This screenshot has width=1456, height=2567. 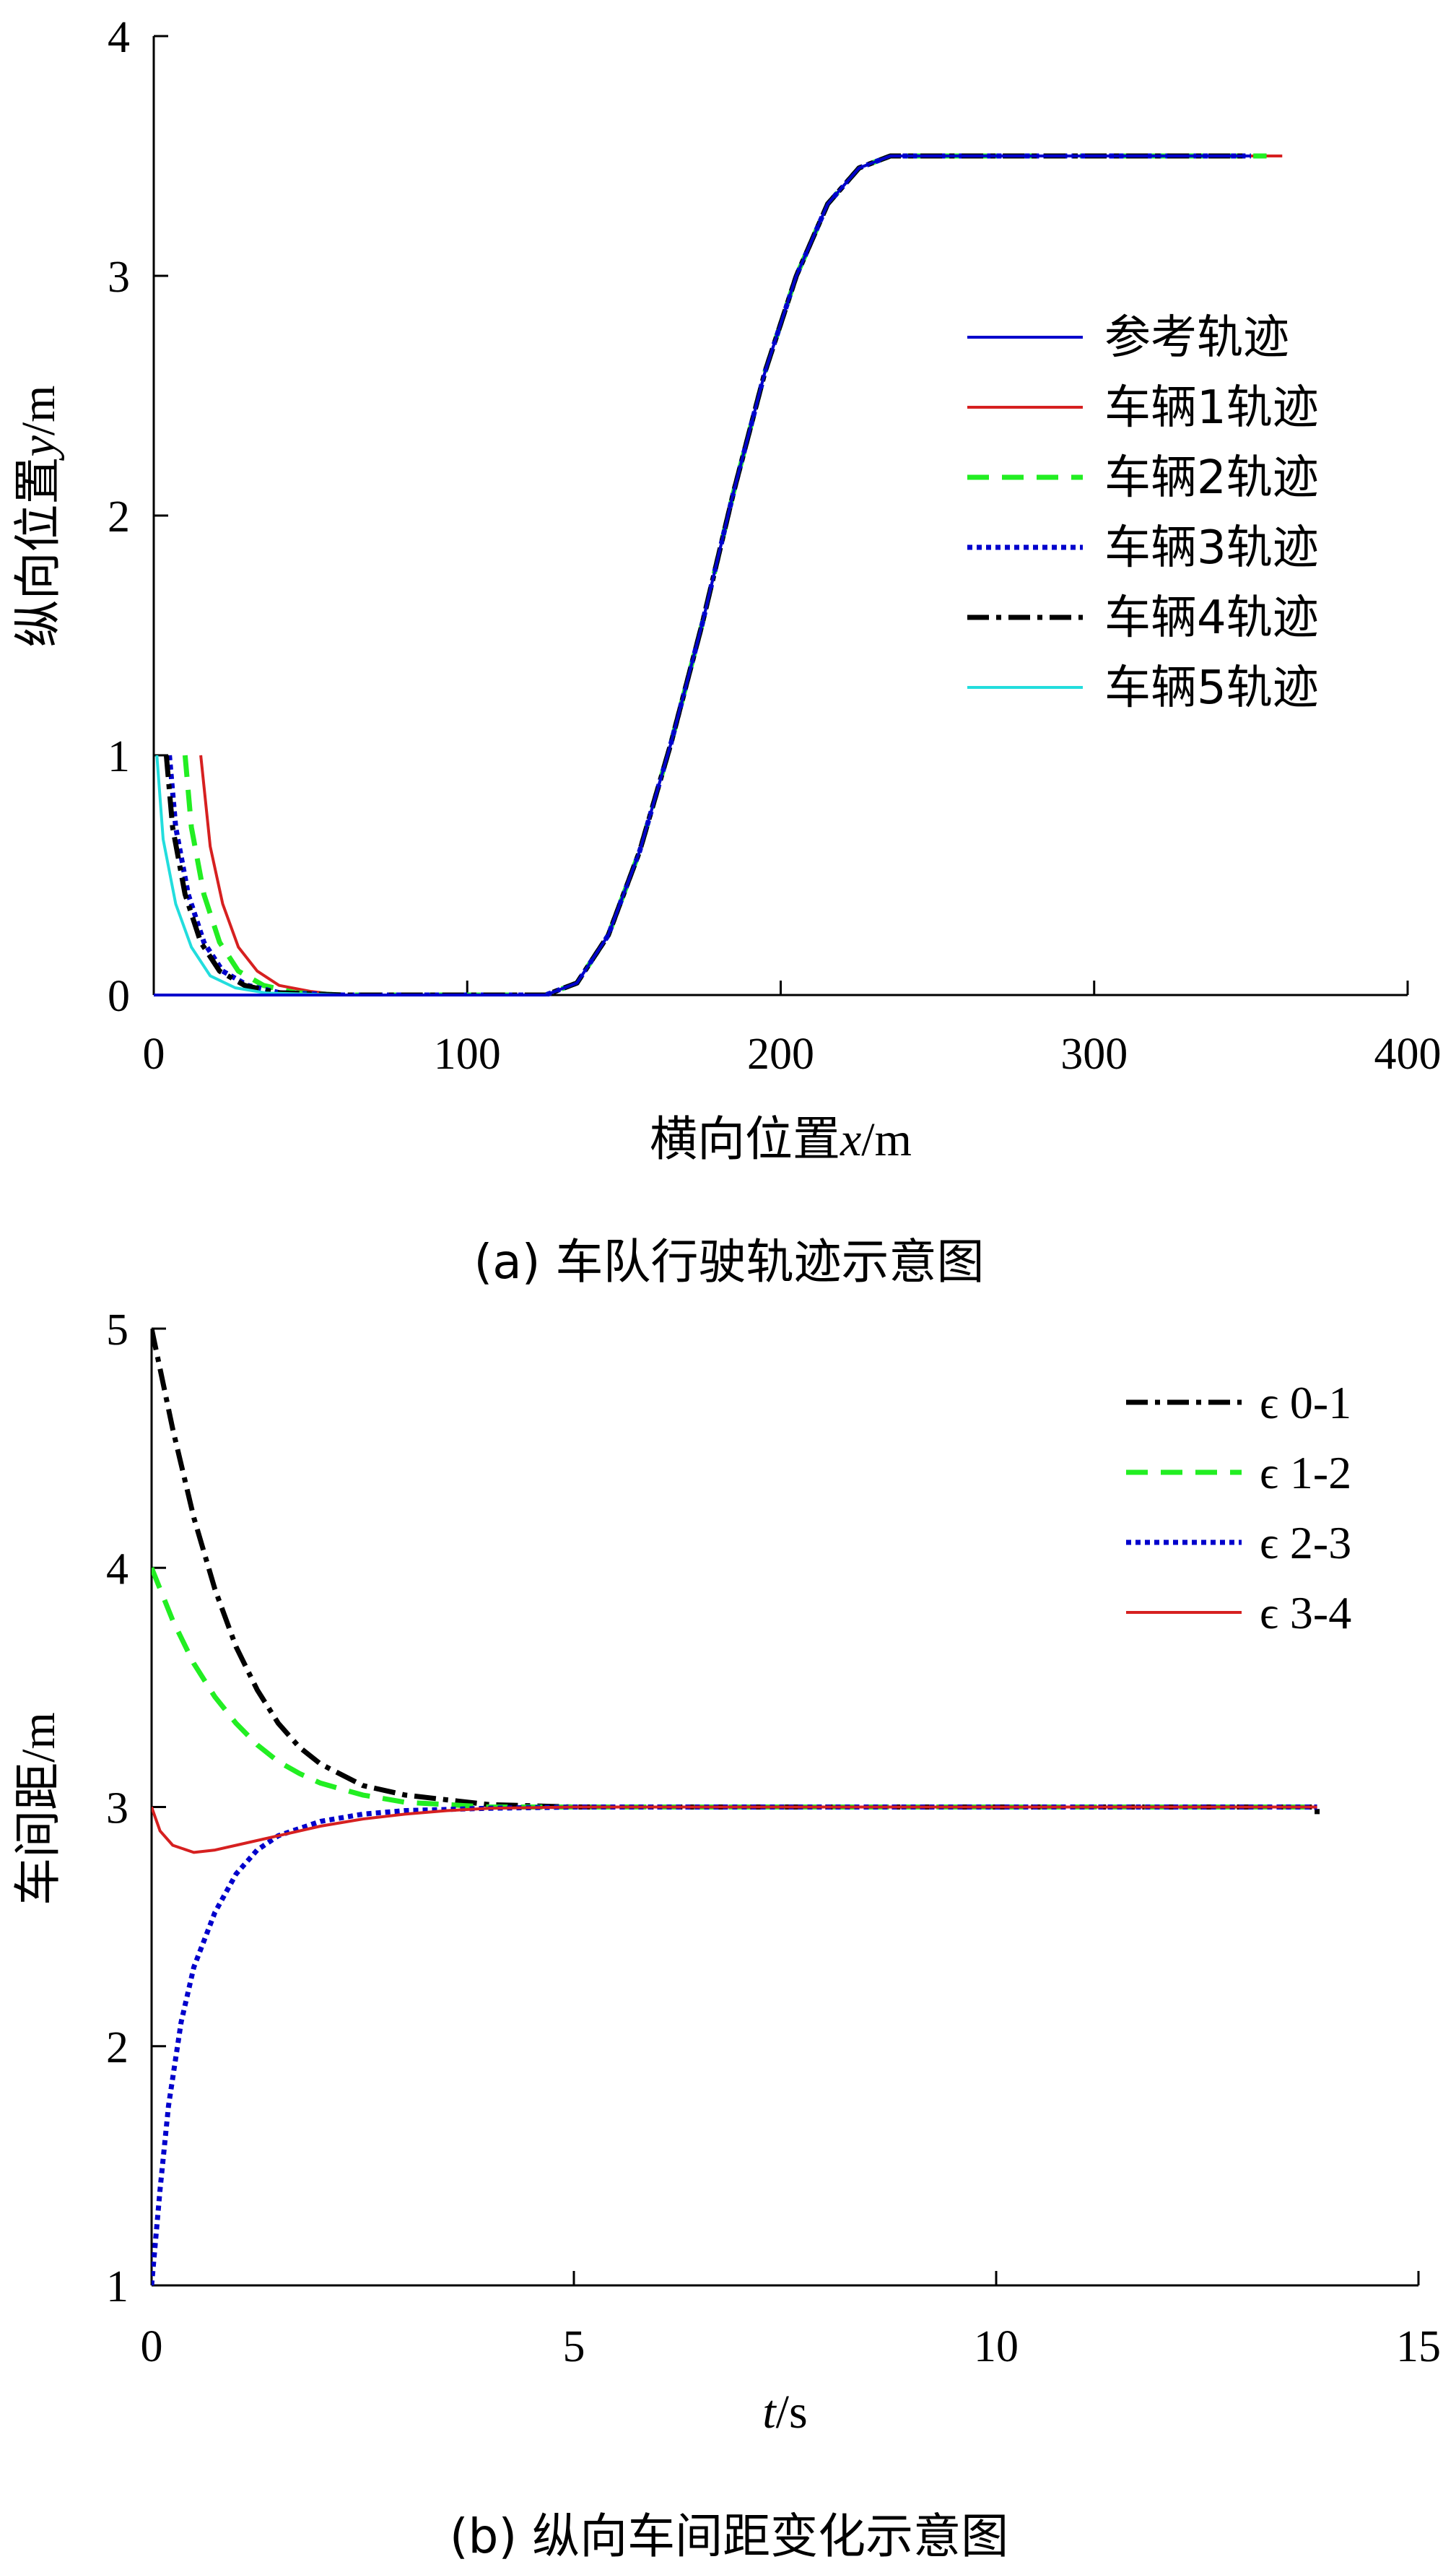 I want to click on x-tick-label: 100, so click(x=467, y=1054).